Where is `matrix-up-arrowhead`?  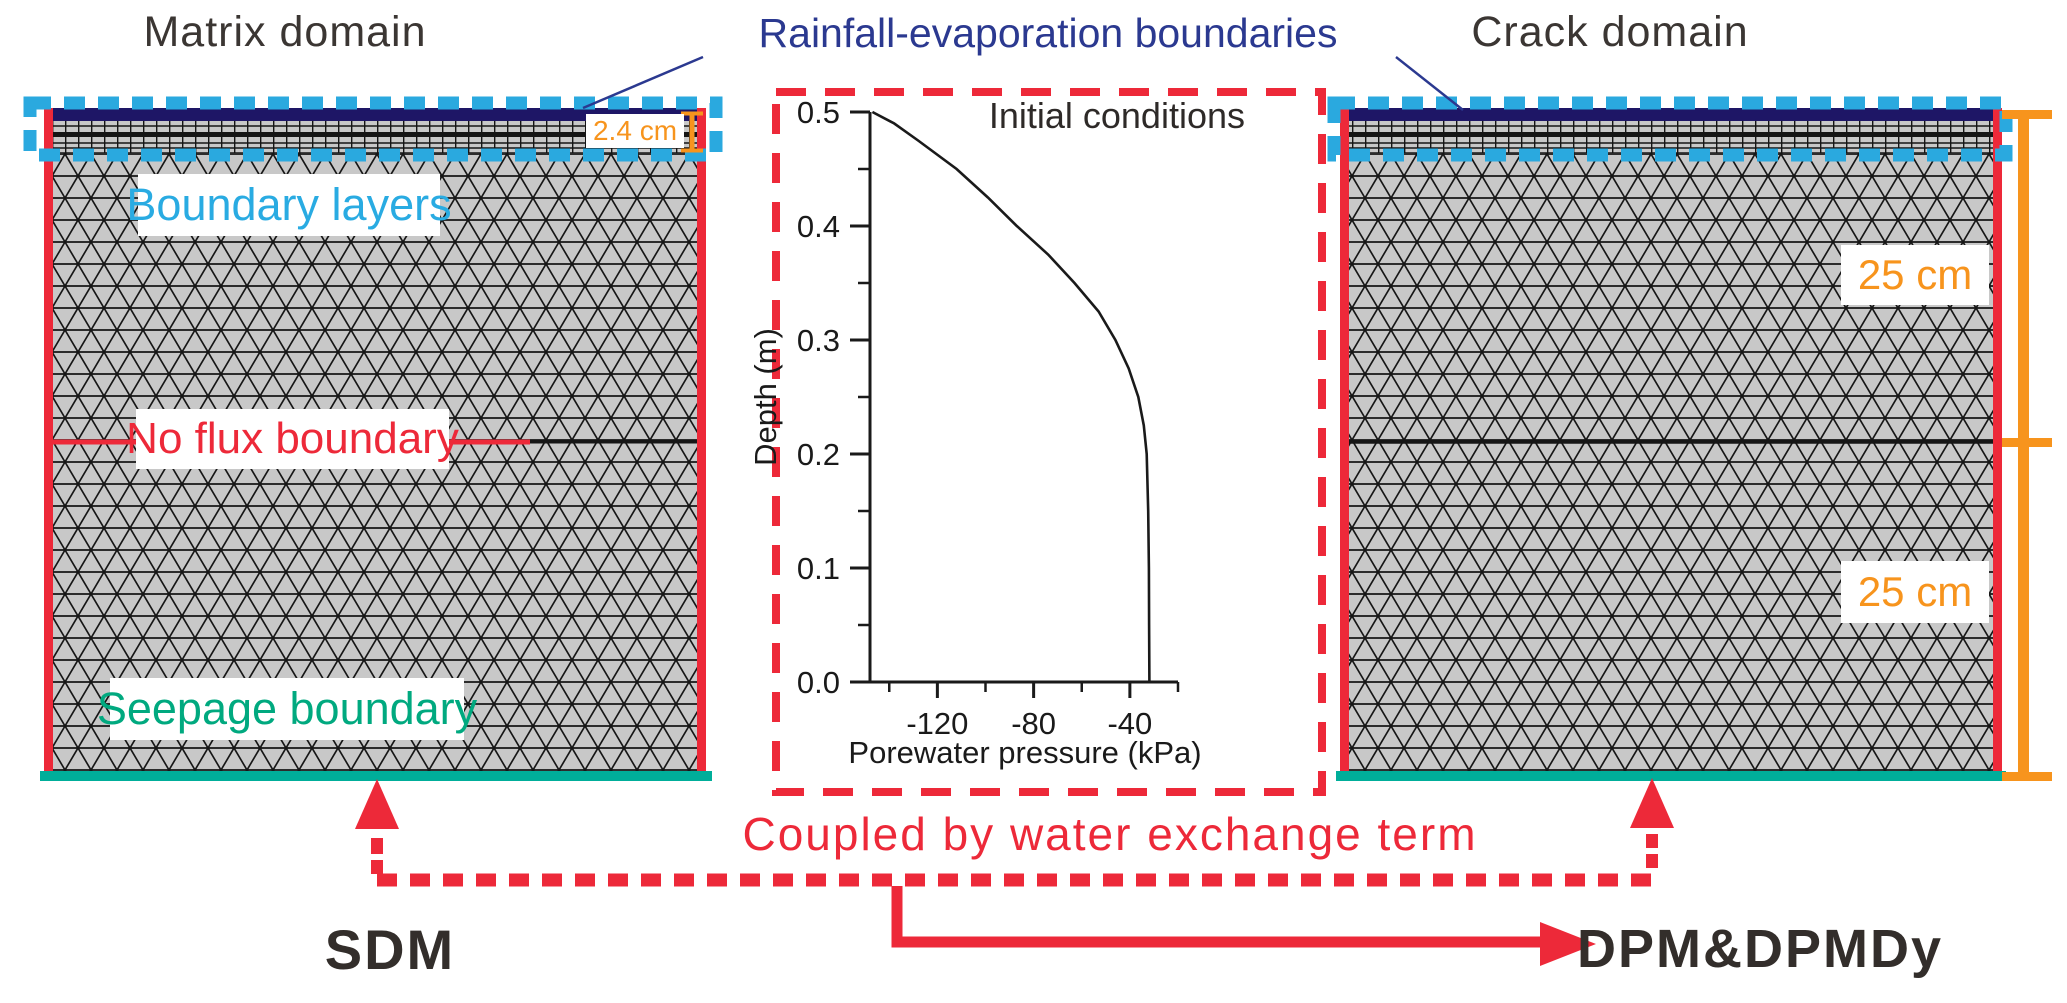 matrix-up-arrowhead is located at coordinates (377, 804).